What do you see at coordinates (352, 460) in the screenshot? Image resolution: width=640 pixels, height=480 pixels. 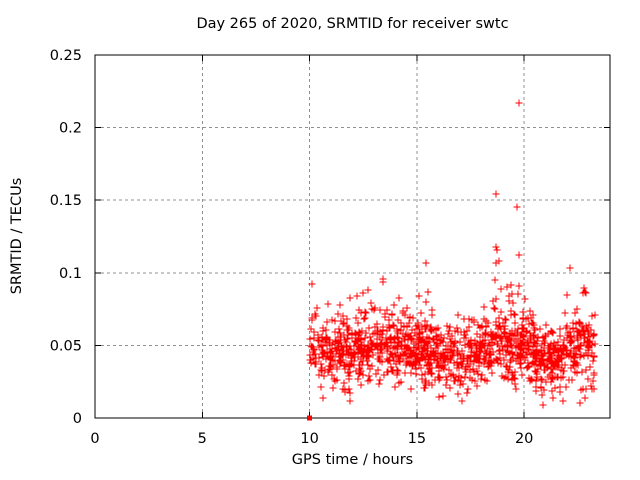 I see `x-axis-label: GPS time / hours` at bounding box center [352, 460].